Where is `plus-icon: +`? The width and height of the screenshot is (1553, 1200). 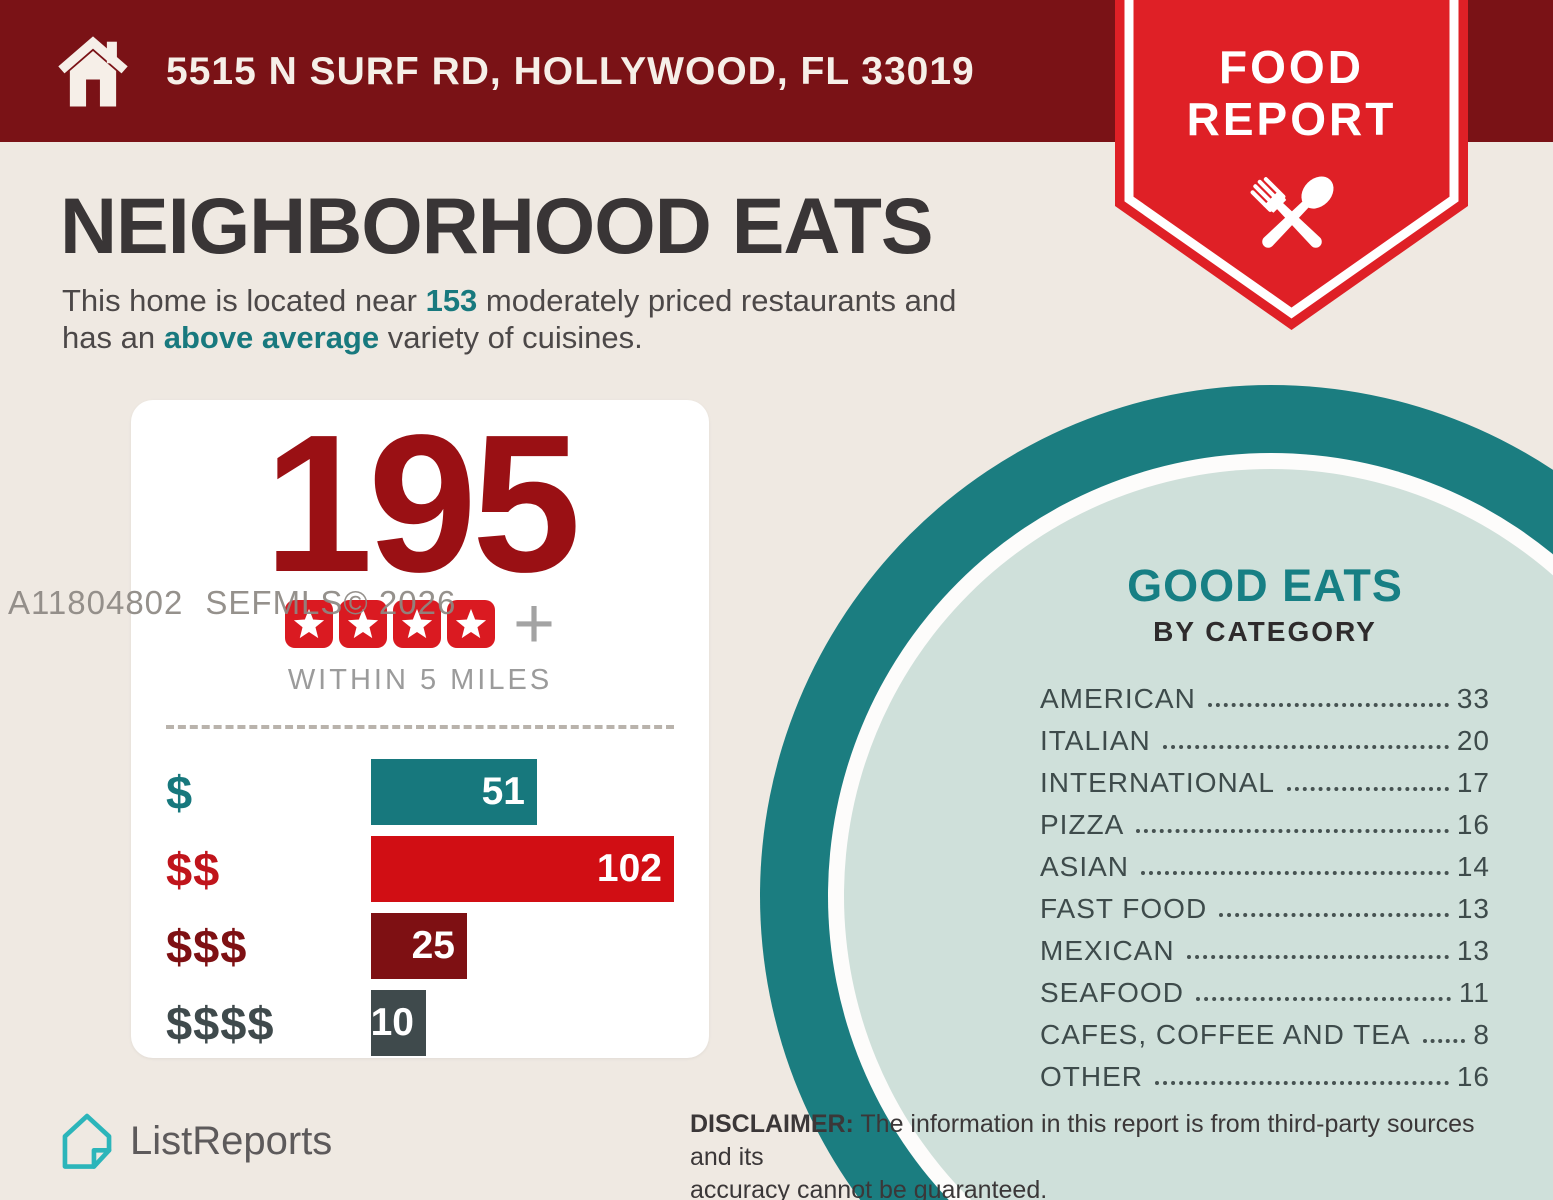
plus-icon: + is located at coordinates (534, 624).